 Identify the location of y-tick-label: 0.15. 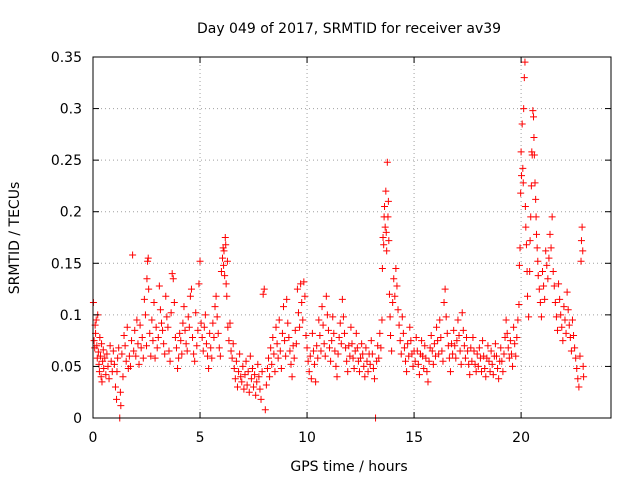
(66, 264).